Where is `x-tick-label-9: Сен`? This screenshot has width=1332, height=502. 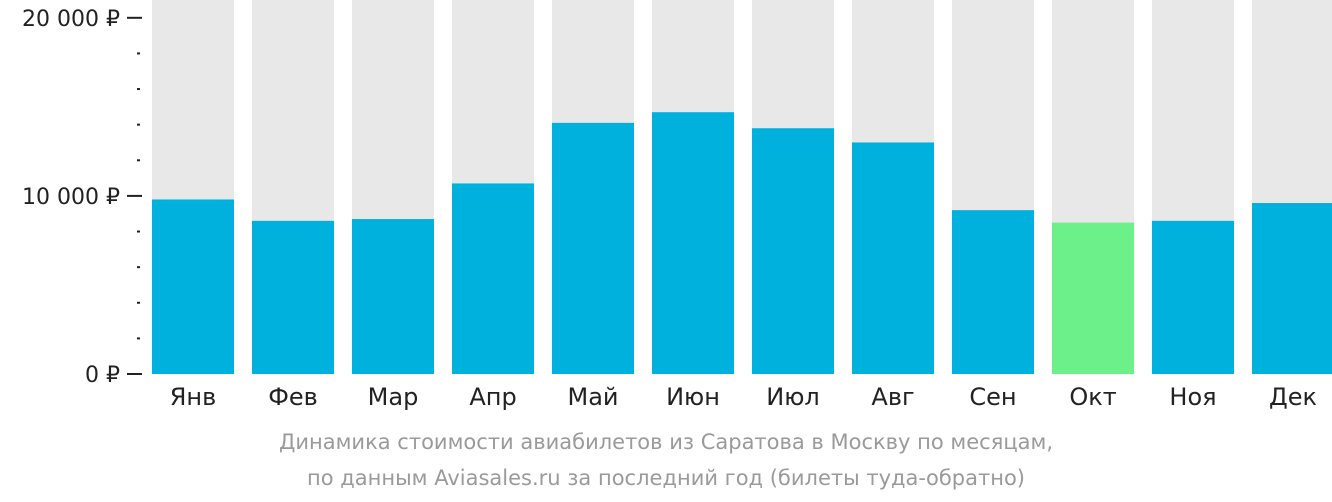 x-tick-label-9: Сен is located at coordinates (992, 397).